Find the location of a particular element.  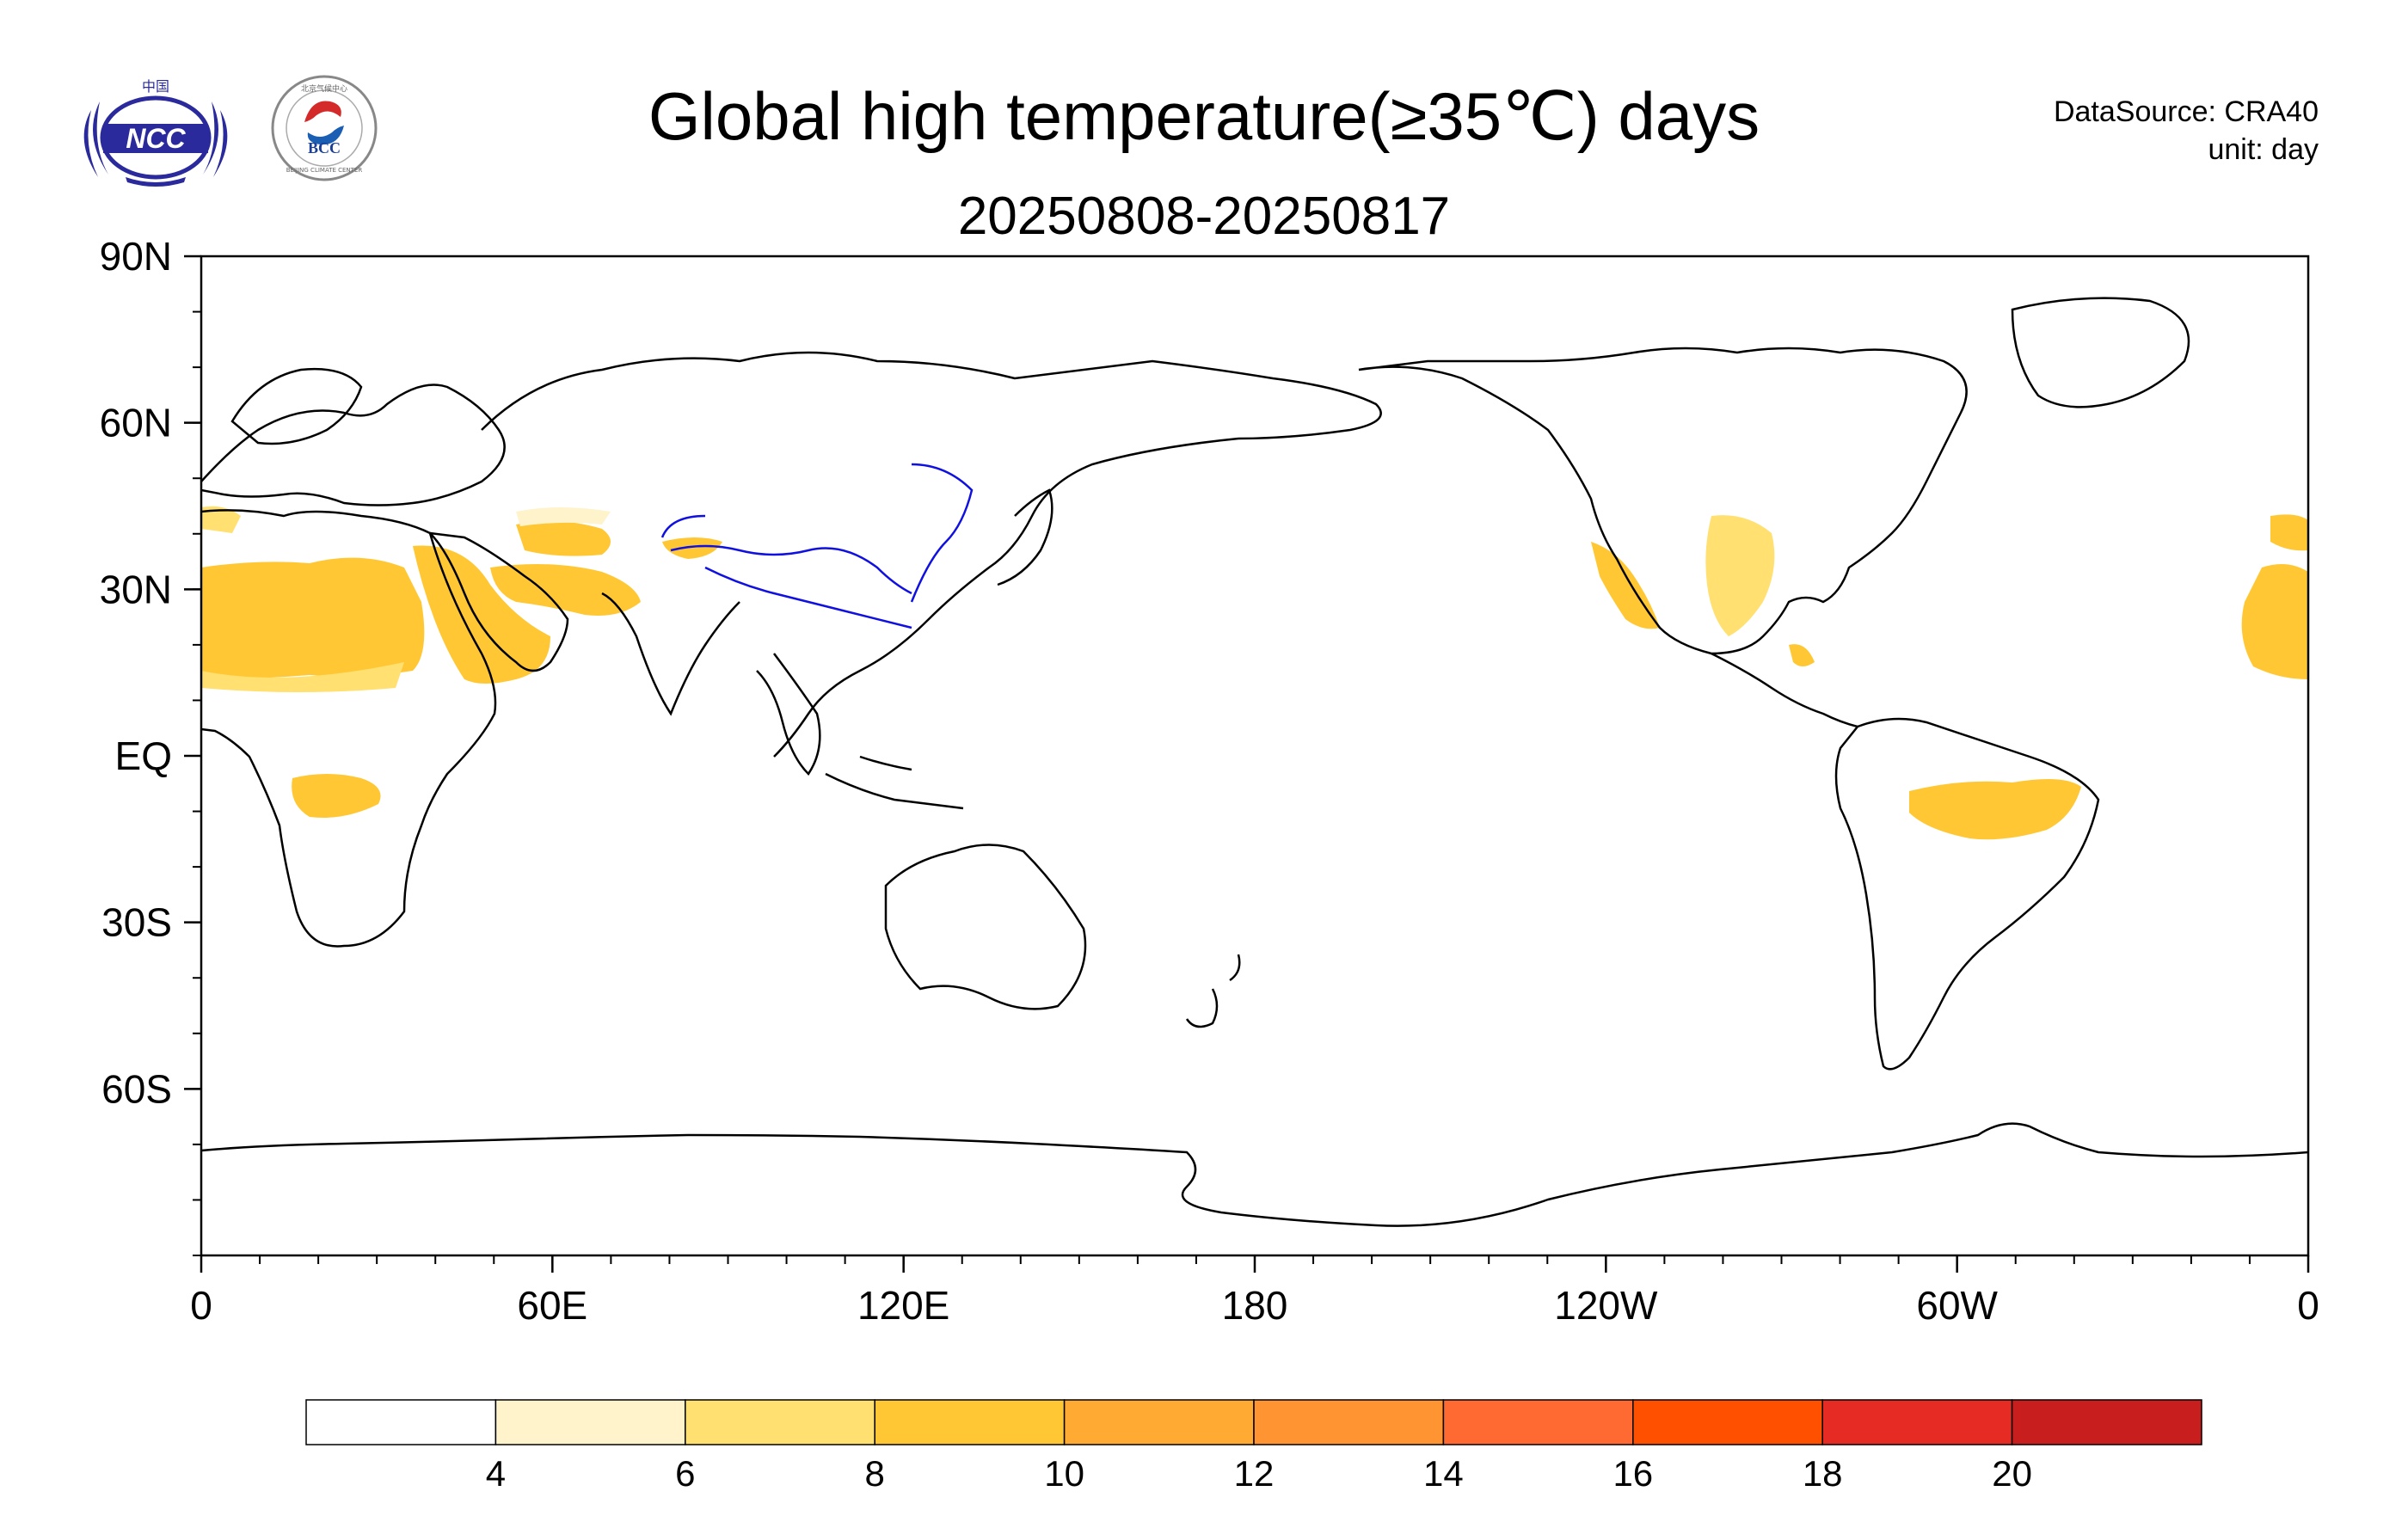

lat-tick-label: 30N is located at coordinates (136, 589).